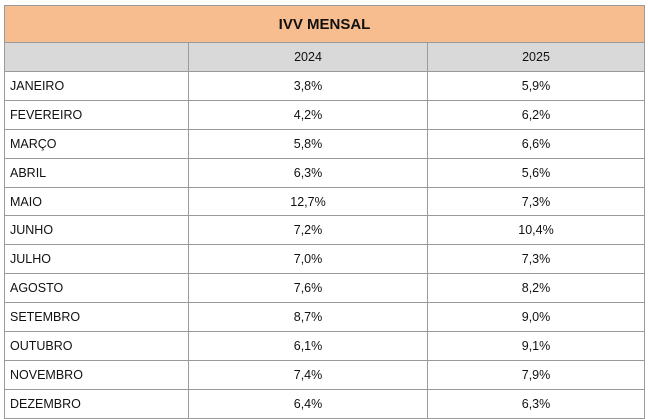 This screenshot has width=648, height=419. Describe the element at coordinates (308, 57) in the screenshot. I see `column-header: 2024` at that location.